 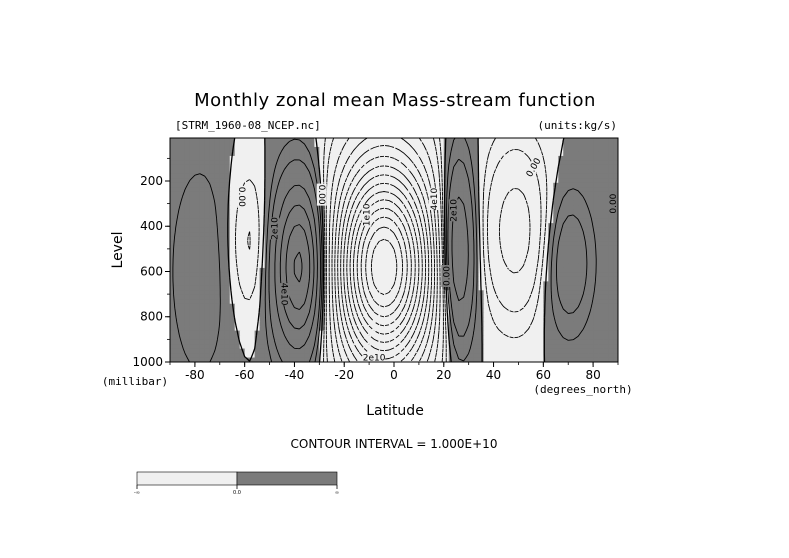 I want to click on x-tick-label: -20, so click(x=344, y=375).